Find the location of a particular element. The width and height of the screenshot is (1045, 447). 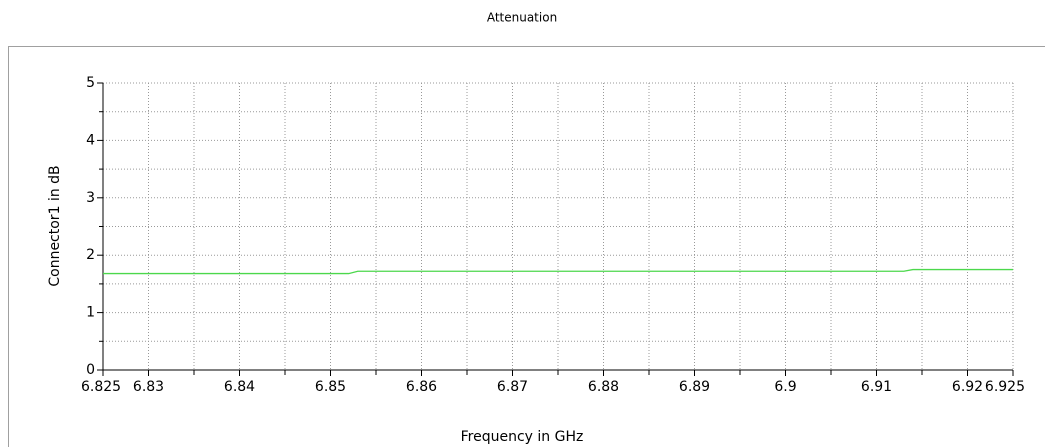

x-tick-label: 6.88 is located at coordinates (603, 387).